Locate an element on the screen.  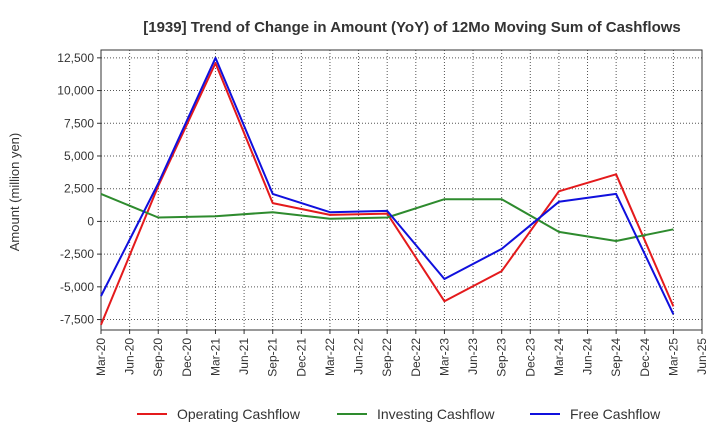
x-tick-label: Jun-24 is located at coordinates (588, 356).